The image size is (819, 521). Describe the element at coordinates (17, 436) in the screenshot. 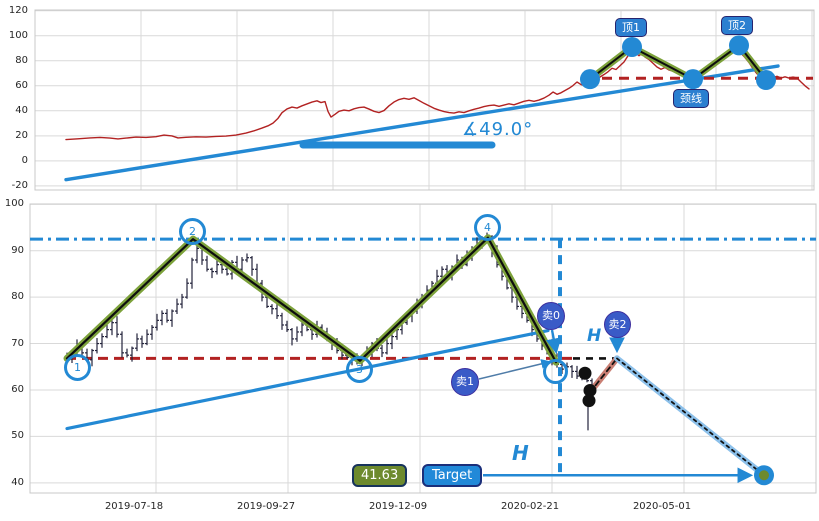

I see `y-tick-label: 50` at that location.